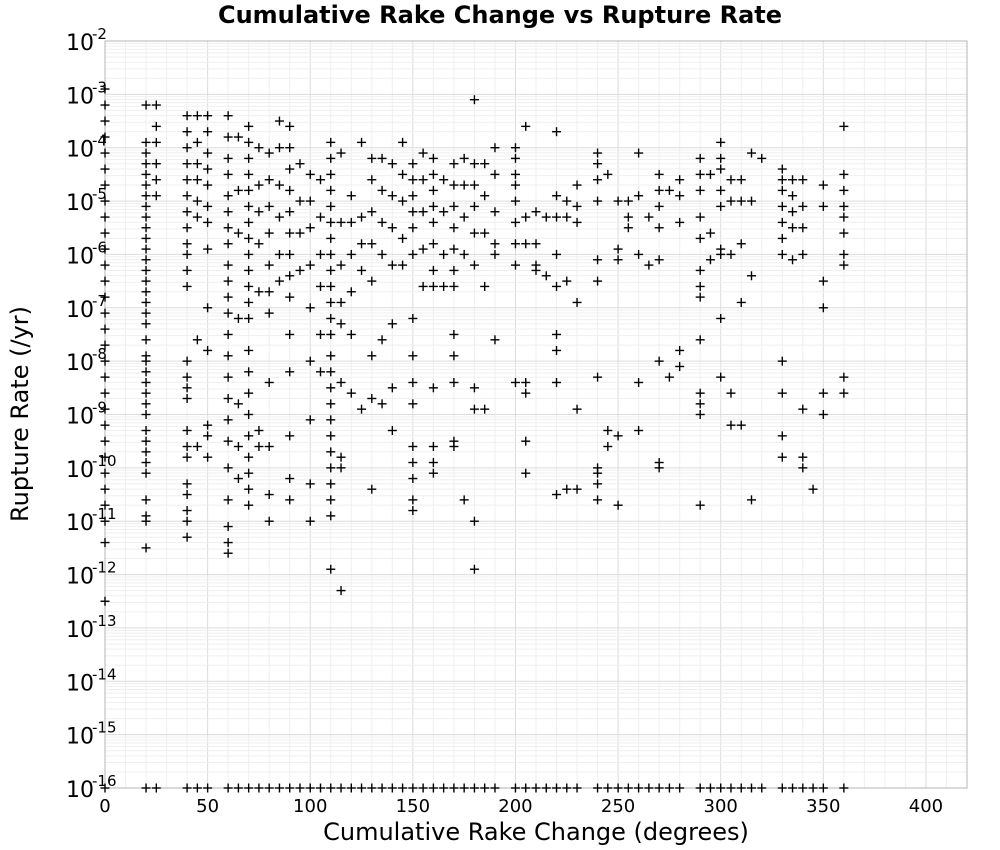  Describe the element at coordinates (99, 141) in the screenshot. I see `y-tick-exponent: -4` at that location.